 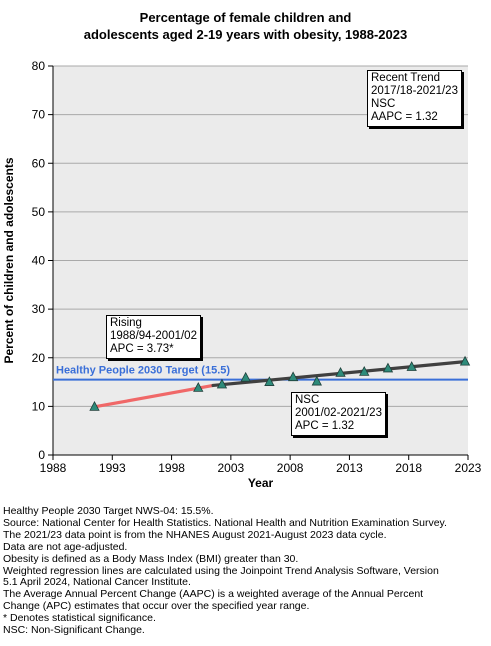 I want to click on annotation-rising-line-1: Rising, so click(x=126, y=323).